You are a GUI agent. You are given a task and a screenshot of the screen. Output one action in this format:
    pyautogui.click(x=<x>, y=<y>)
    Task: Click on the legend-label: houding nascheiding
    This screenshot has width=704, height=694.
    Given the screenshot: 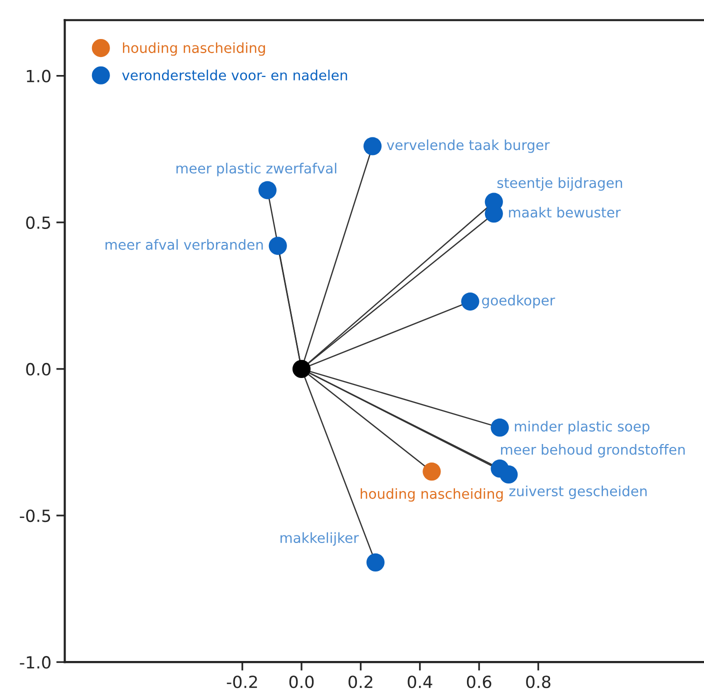 What is the action you would take?
    pyautogui.click(x=193, y=49)
    